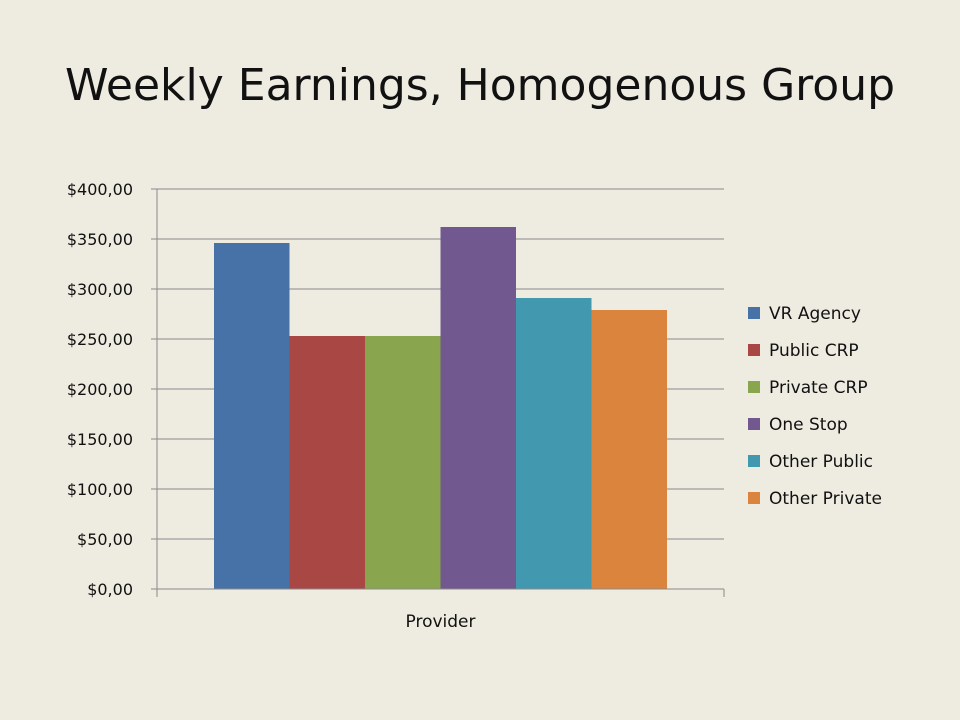 The image size is (960, 720). Describe the element at coordinates (478, 408) in the screenshot. I see `bar-one-stop` at that location.